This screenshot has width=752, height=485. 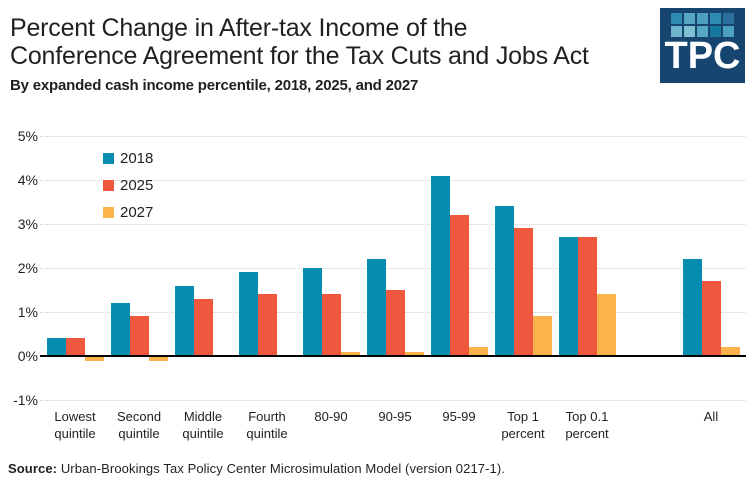 What do you see at coordinates (120, 329) in the screenshot?
I see `bar-2018-second-quintile` at bounding box center [120, 329].